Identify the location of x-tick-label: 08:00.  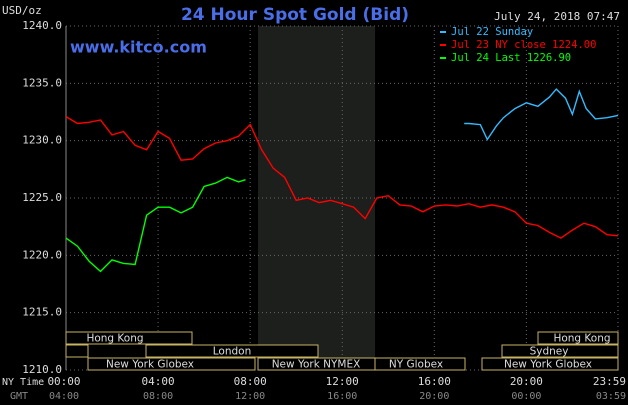
(250, 381).